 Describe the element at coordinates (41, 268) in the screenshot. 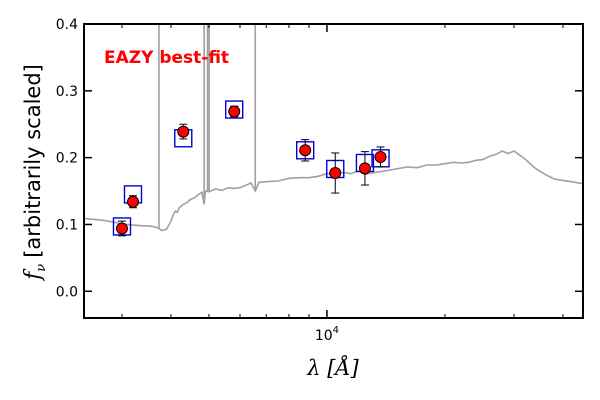

I see `y-axis-label-nu: ν` at that location.